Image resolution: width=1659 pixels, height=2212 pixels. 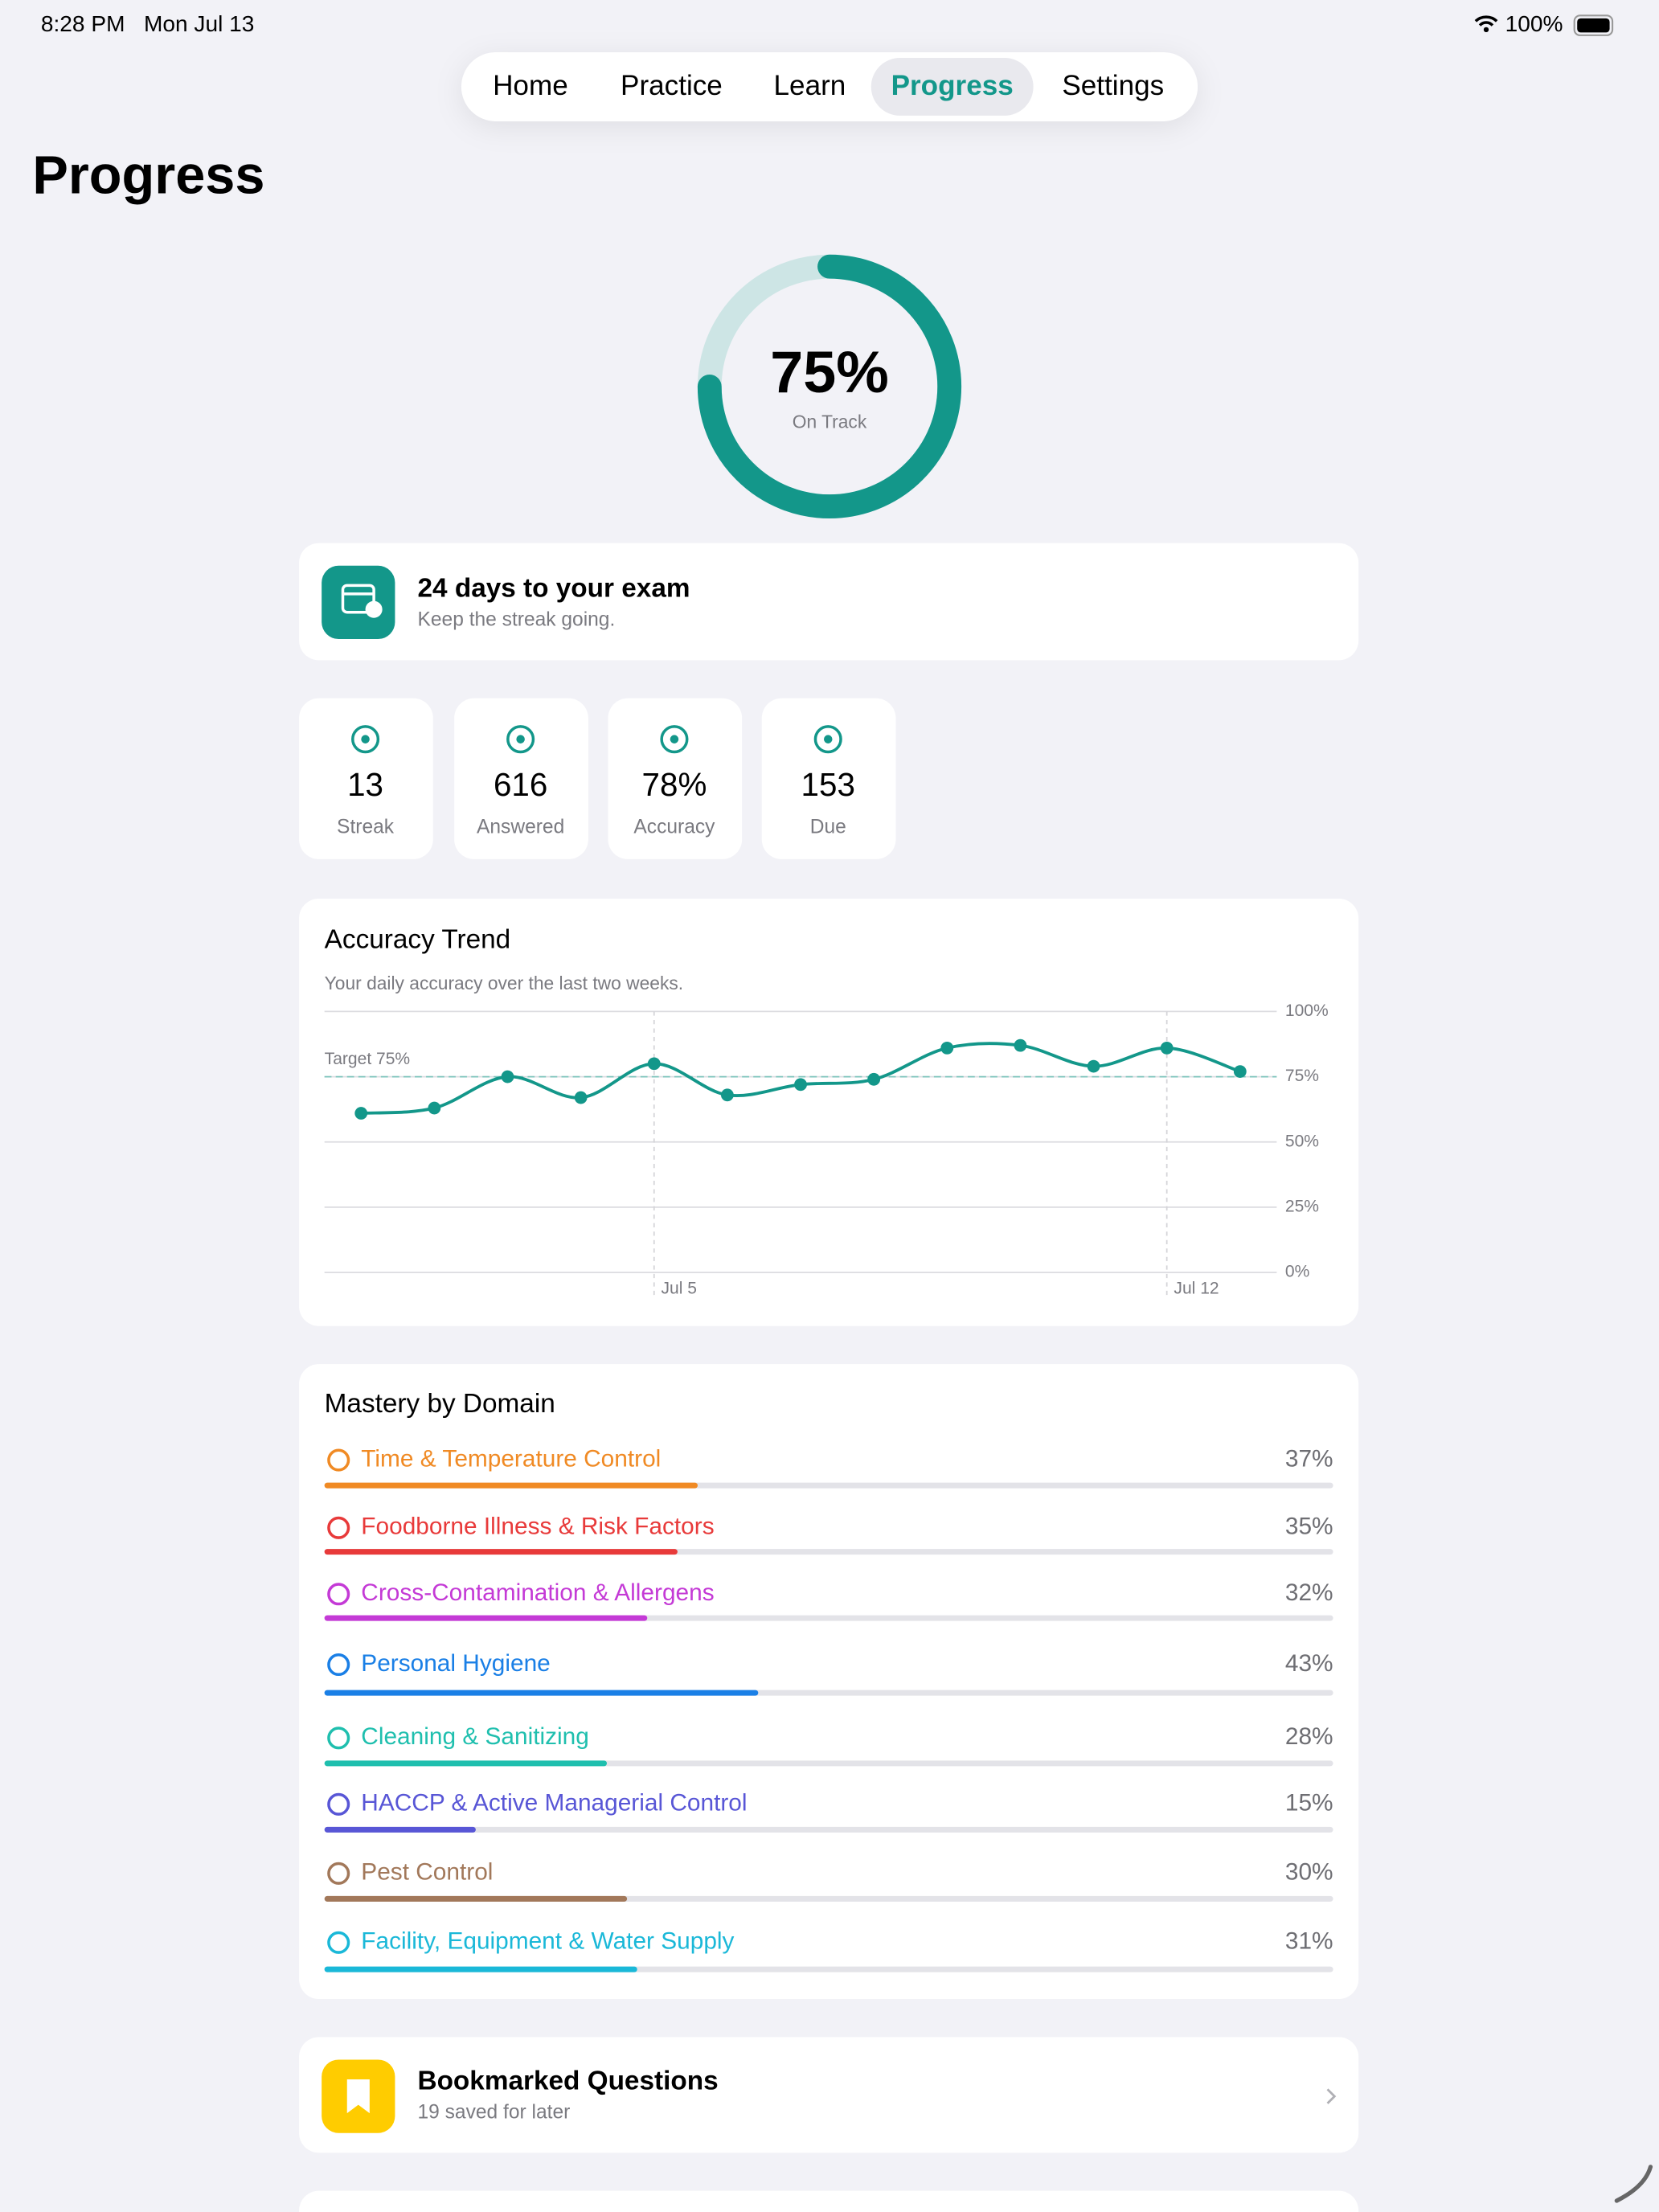 What do you see at coordinates (1331, 2096) in the screenshot?
I see `chevron` at bounding box center [1331, 2096].